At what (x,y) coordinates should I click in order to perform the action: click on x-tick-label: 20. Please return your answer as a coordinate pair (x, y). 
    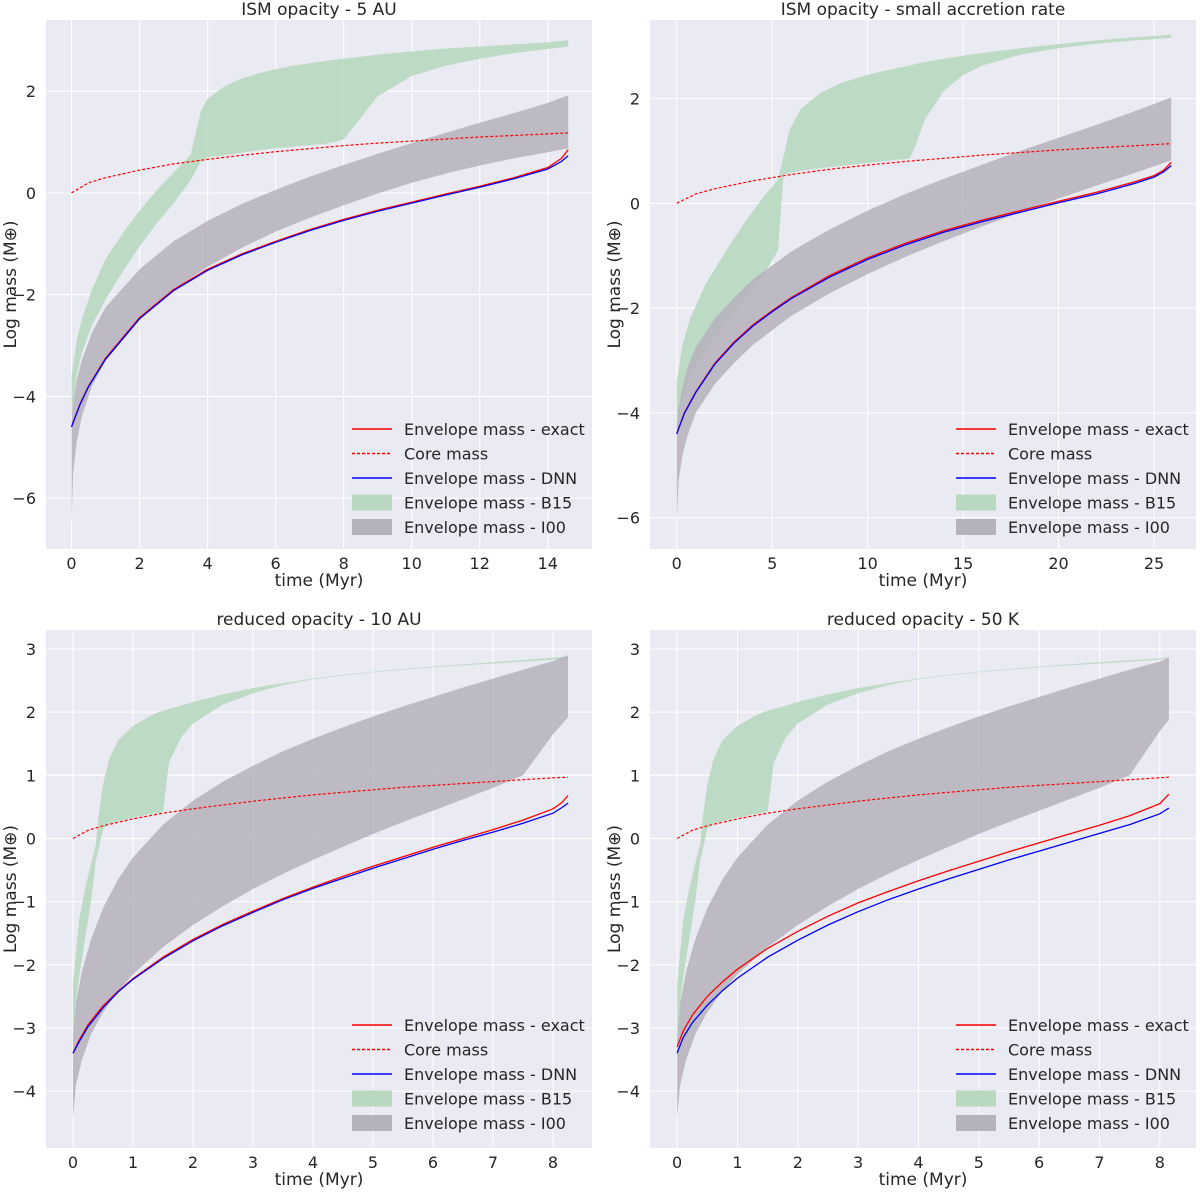
    Looking at the image, I should click on (1058, 563).